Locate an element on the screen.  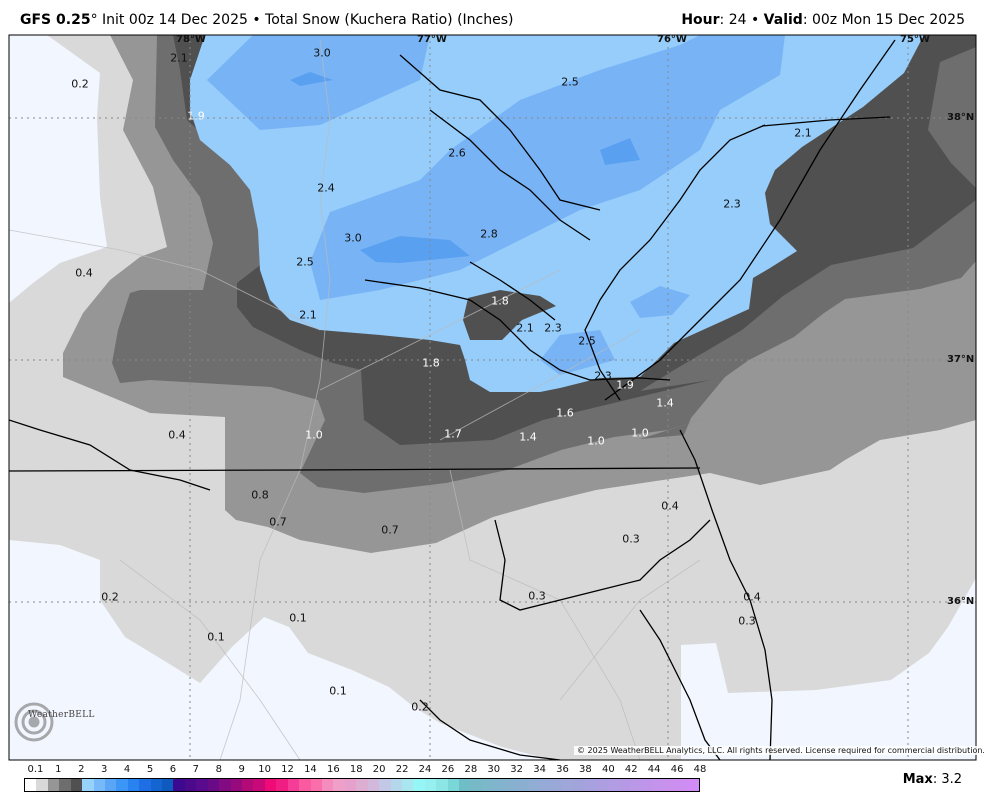
hour-label: Hour is located at coordinates (700, 20).